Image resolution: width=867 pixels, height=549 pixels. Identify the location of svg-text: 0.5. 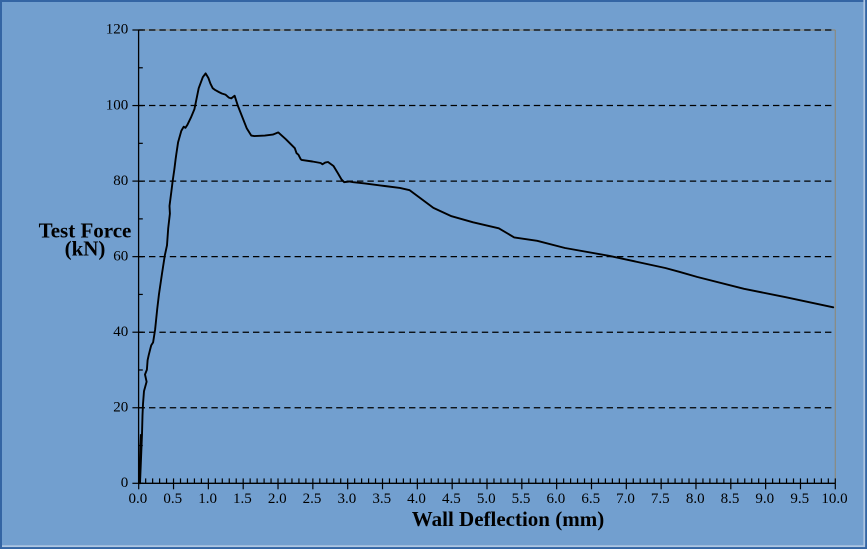
(172, 499).